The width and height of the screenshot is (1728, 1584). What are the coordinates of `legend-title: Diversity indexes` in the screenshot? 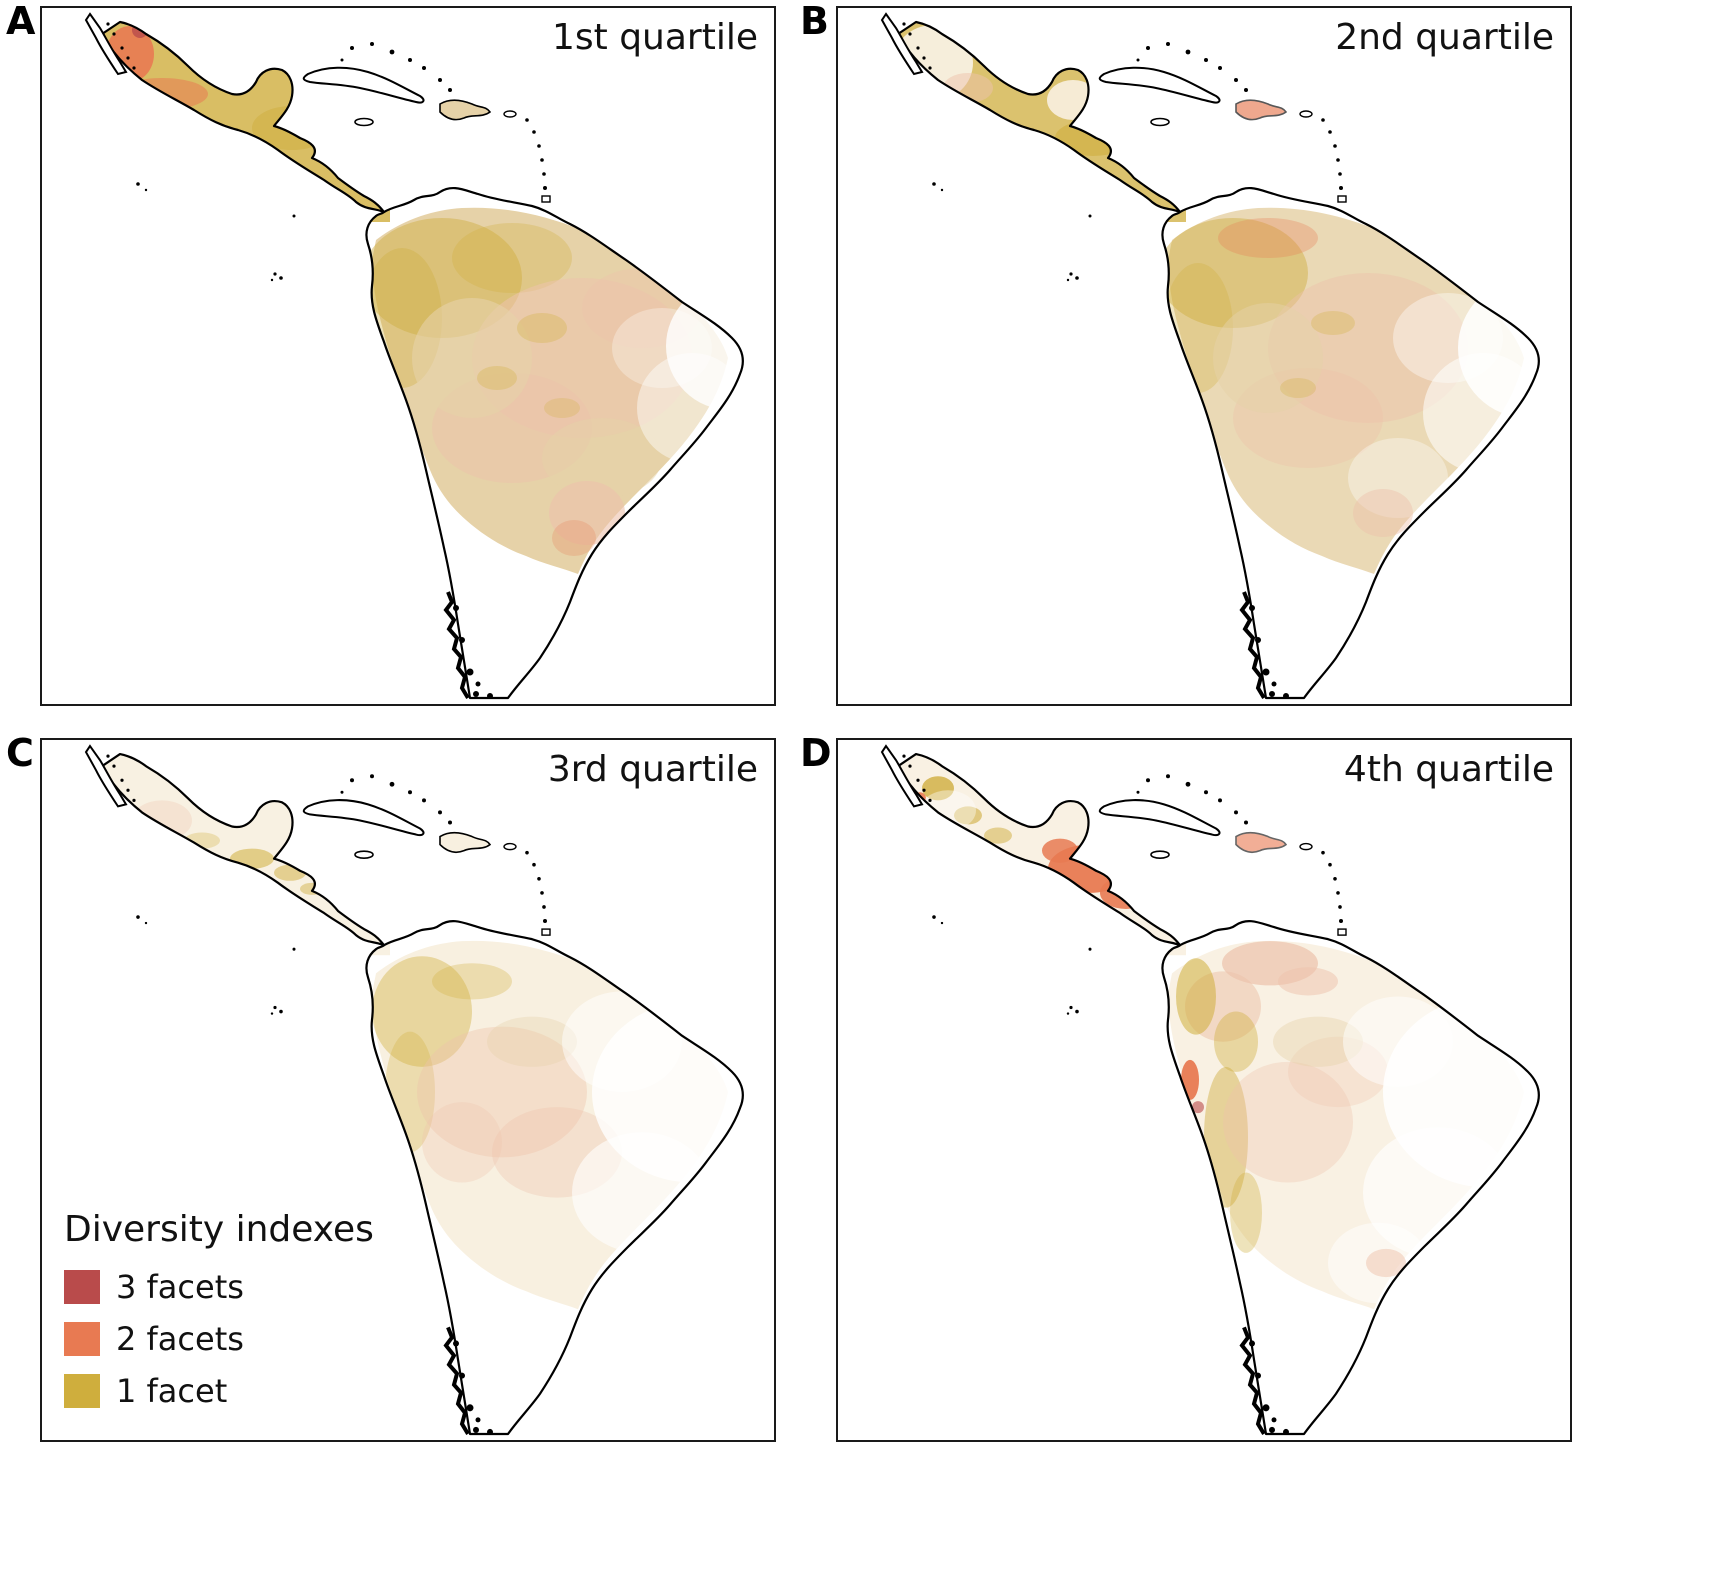 It's located at (219, 1229).